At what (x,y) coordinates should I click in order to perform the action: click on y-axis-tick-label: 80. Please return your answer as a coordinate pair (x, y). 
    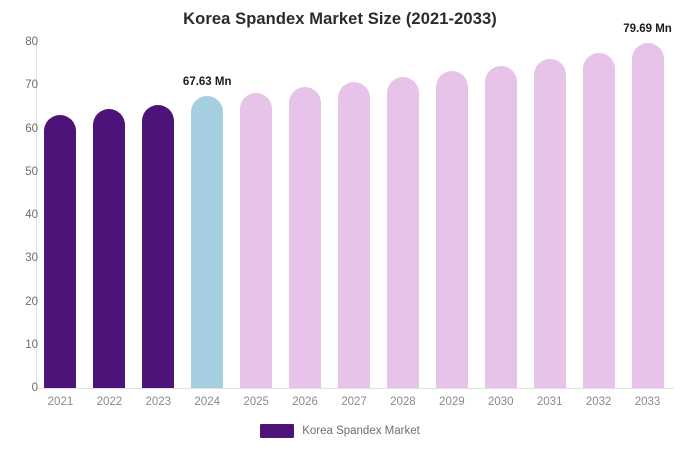
    Looking at the image, I should click on (31, 42).